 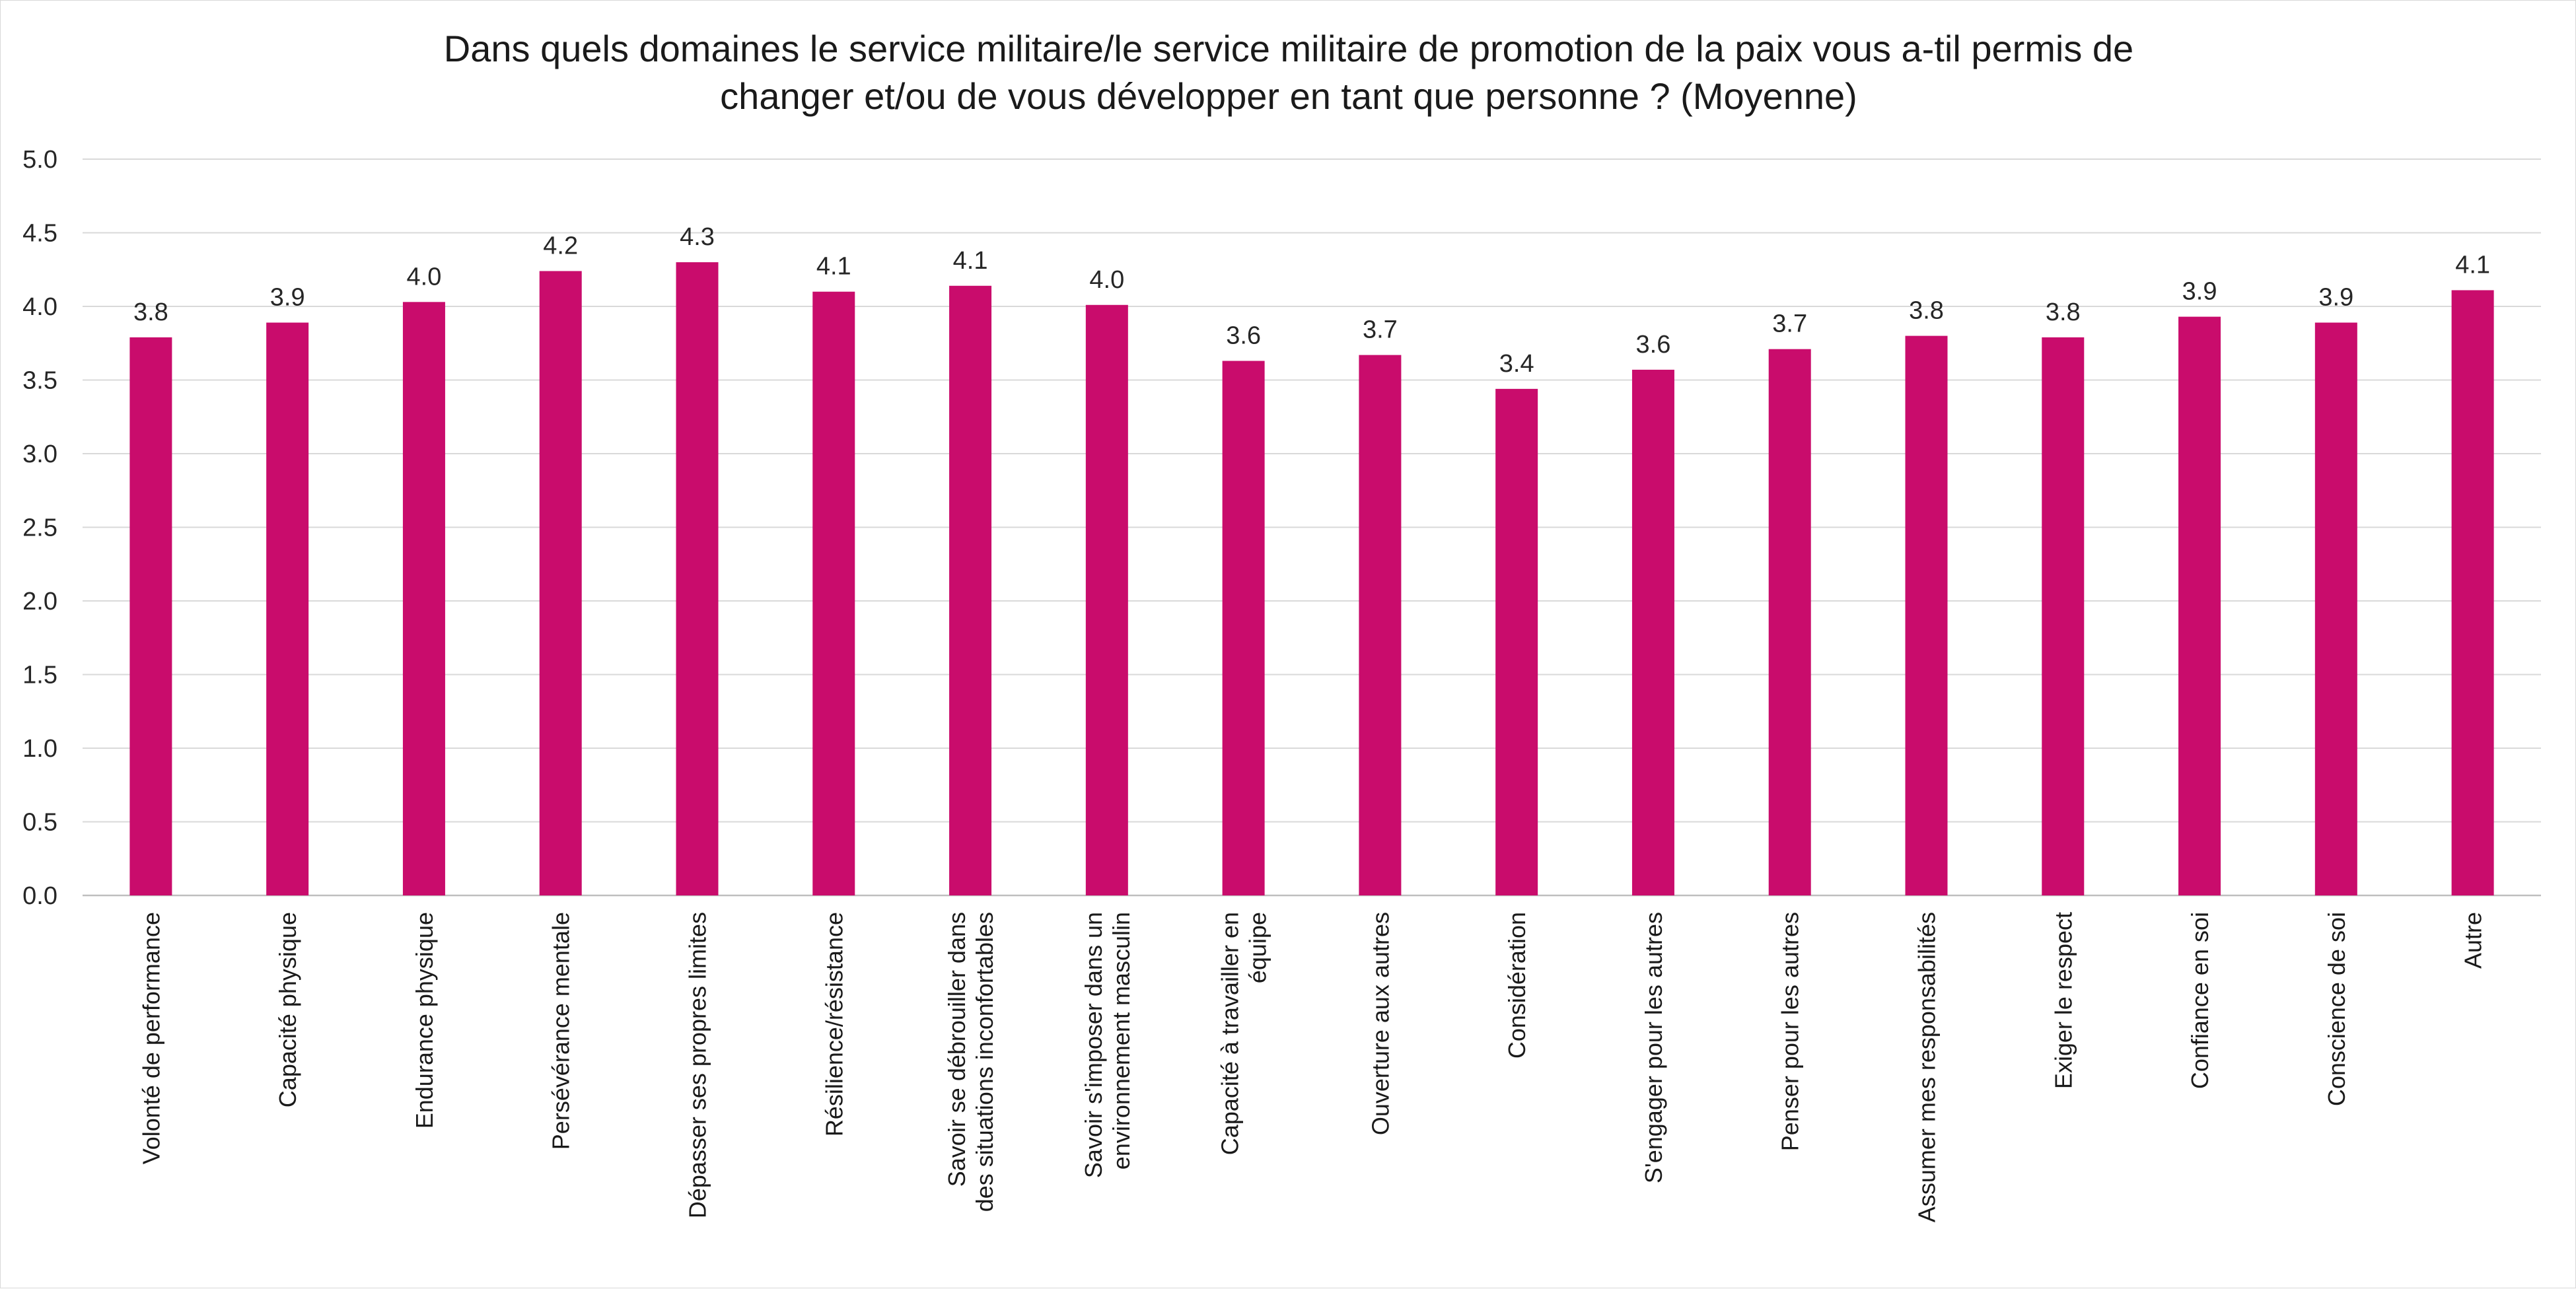 I want to click on x-tick-label: Ouverture aux autres, so click(x=1381, y=1023).